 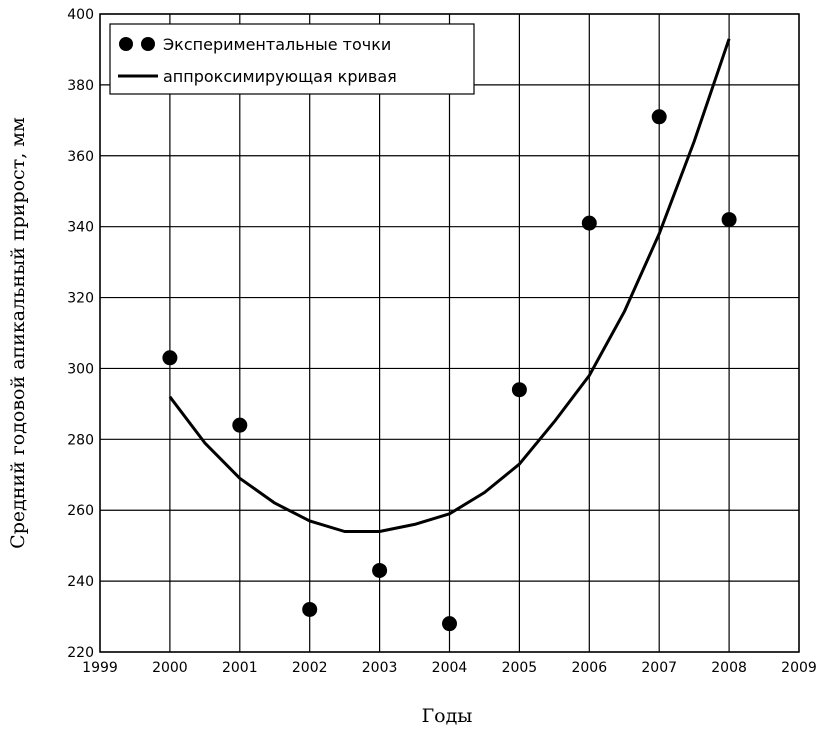 I want to click on x-tick-label: 2003, so click(x=380, y=668).